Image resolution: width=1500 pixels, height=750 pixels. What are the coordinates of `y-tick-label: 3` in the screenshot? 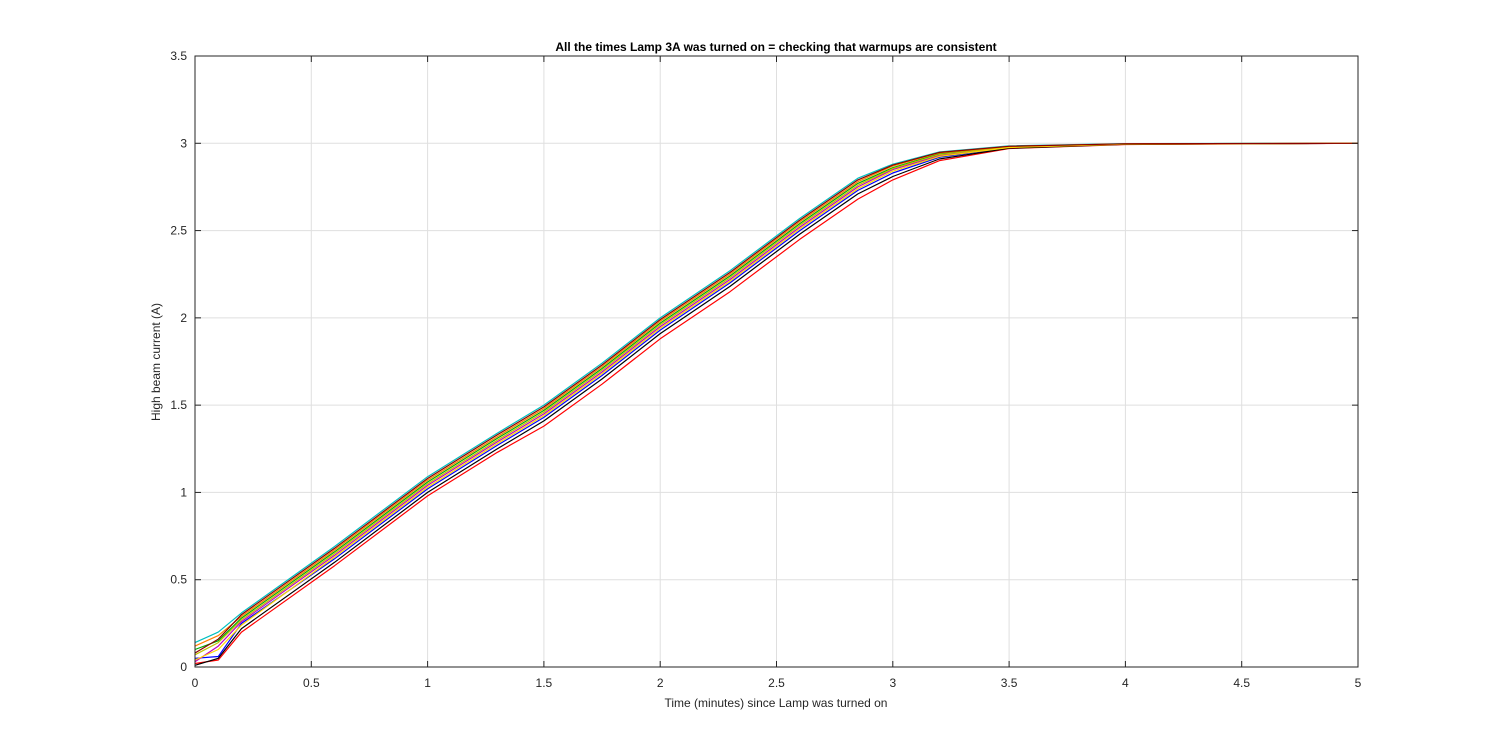 It's located at (183, 143).